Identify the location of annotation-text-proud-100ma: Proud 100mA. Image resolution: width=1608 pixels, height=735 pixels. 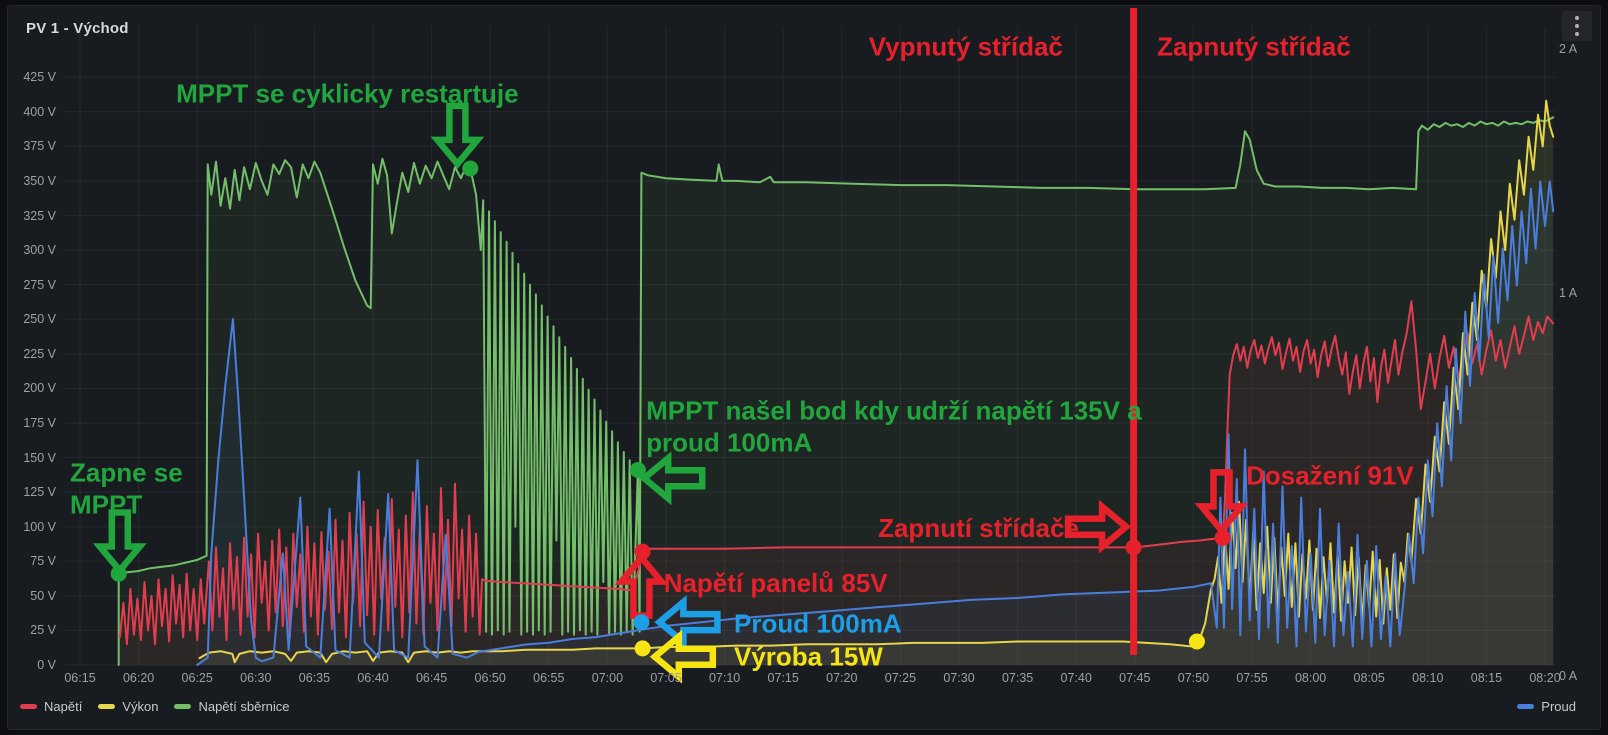
(818, 623).